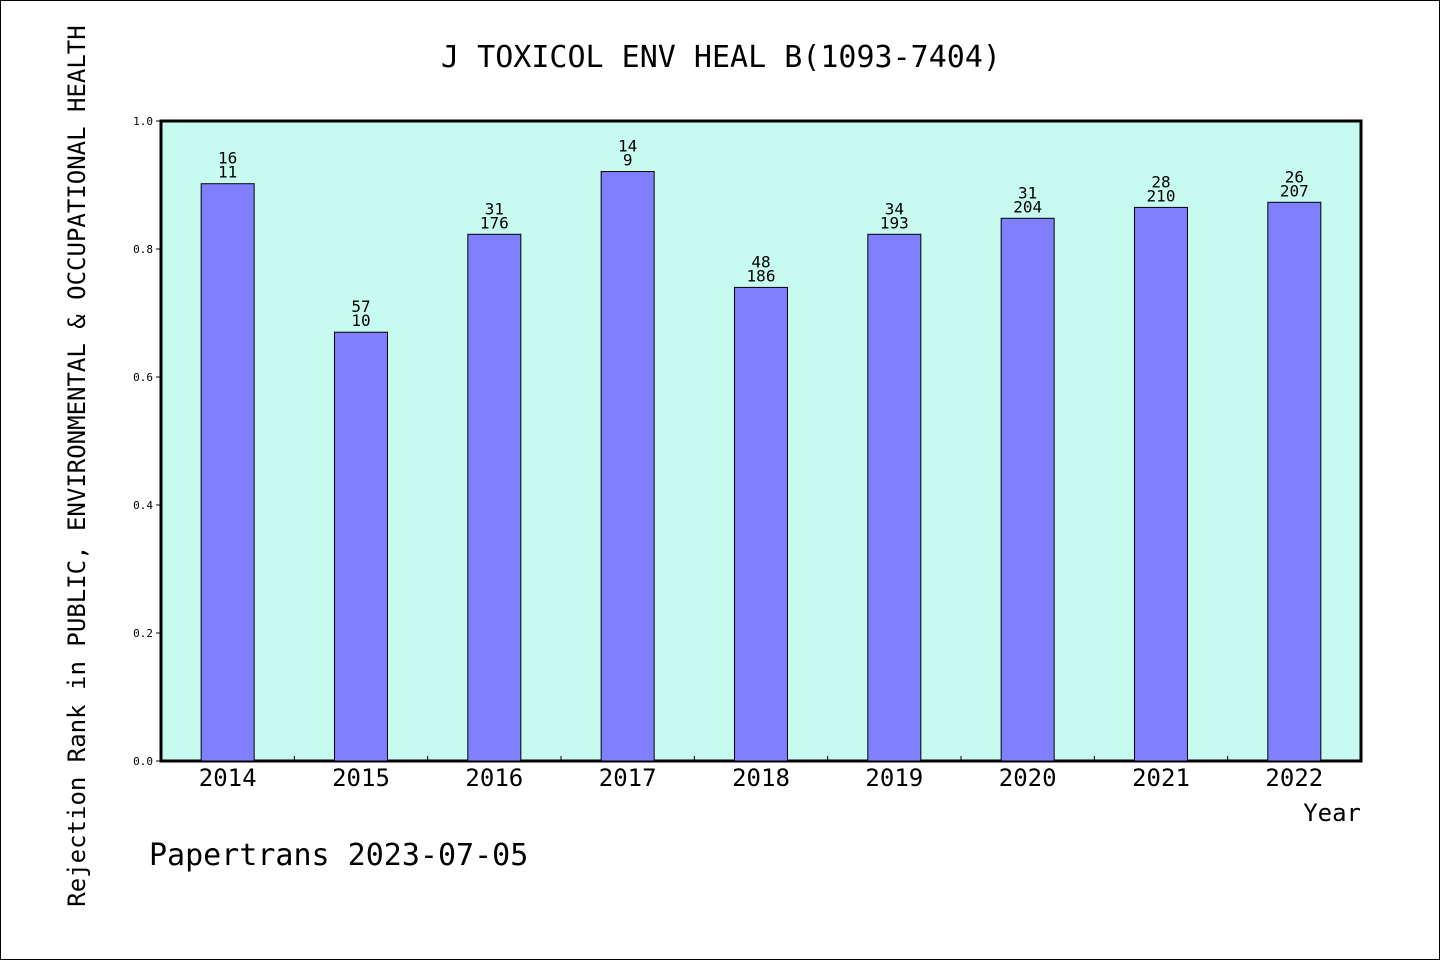 The height and width of the screenshot is (963, 1440). I want to click on bar-label-bottom: 204, so click(1027, 206).